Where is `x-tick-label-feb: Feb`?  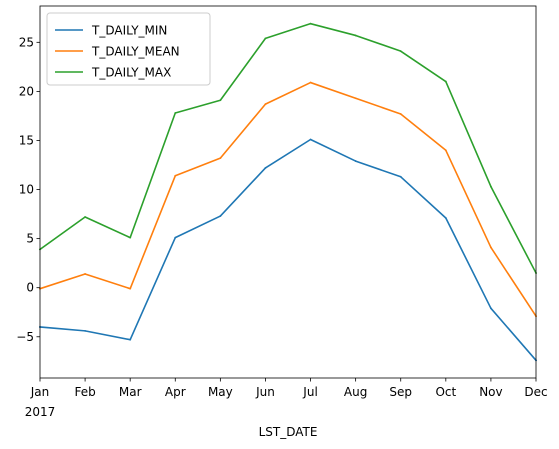
x-tick-label-feb: Feb is located at coordinates (84, 392).